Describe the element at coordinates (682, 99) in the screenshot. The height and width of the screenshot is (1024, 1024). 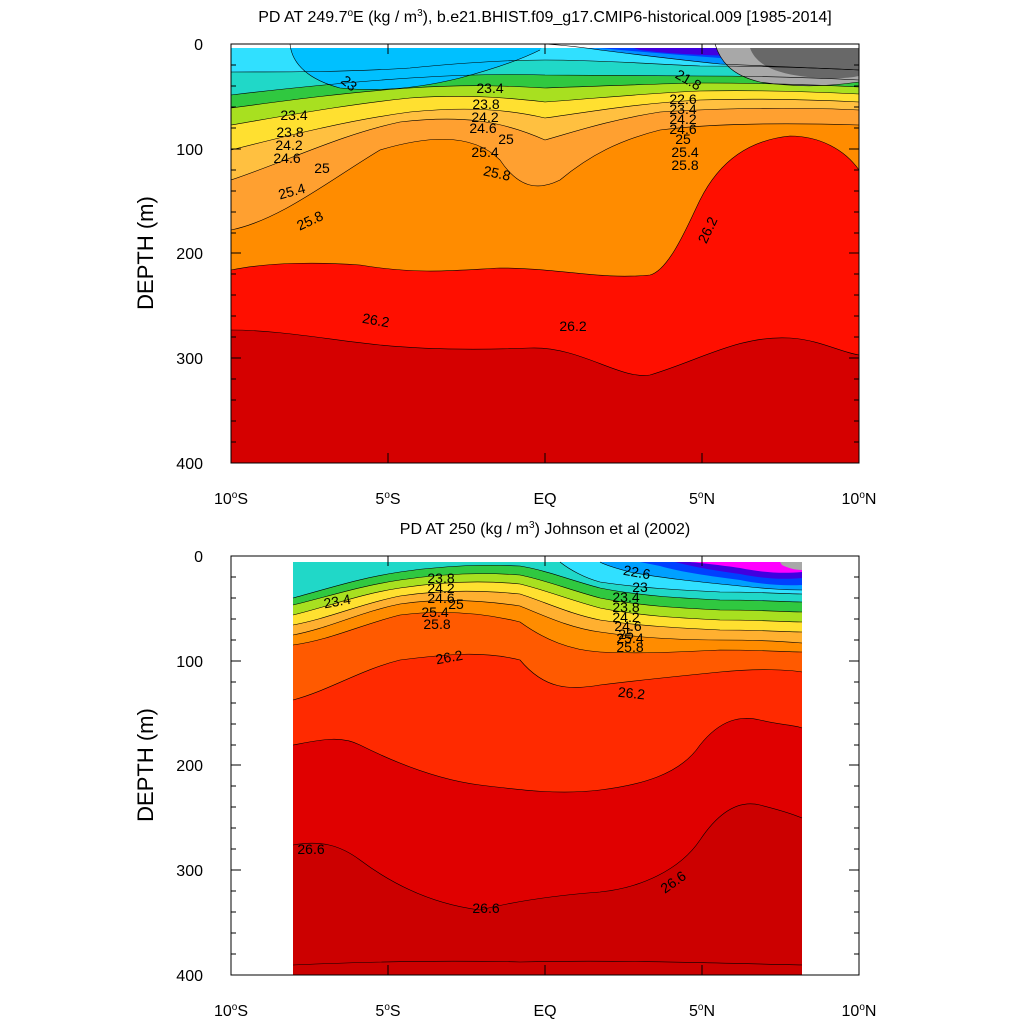
I see `top-label-n-stack-a: 22.6` at that location.